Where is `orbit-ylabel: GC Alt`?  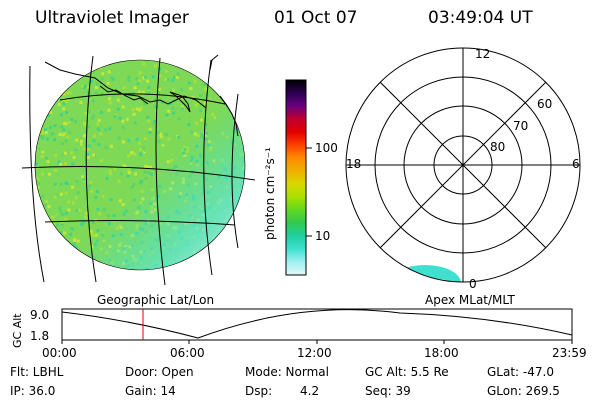 orbit-ylabel: GC Alt is located at coordinates (17, 330).